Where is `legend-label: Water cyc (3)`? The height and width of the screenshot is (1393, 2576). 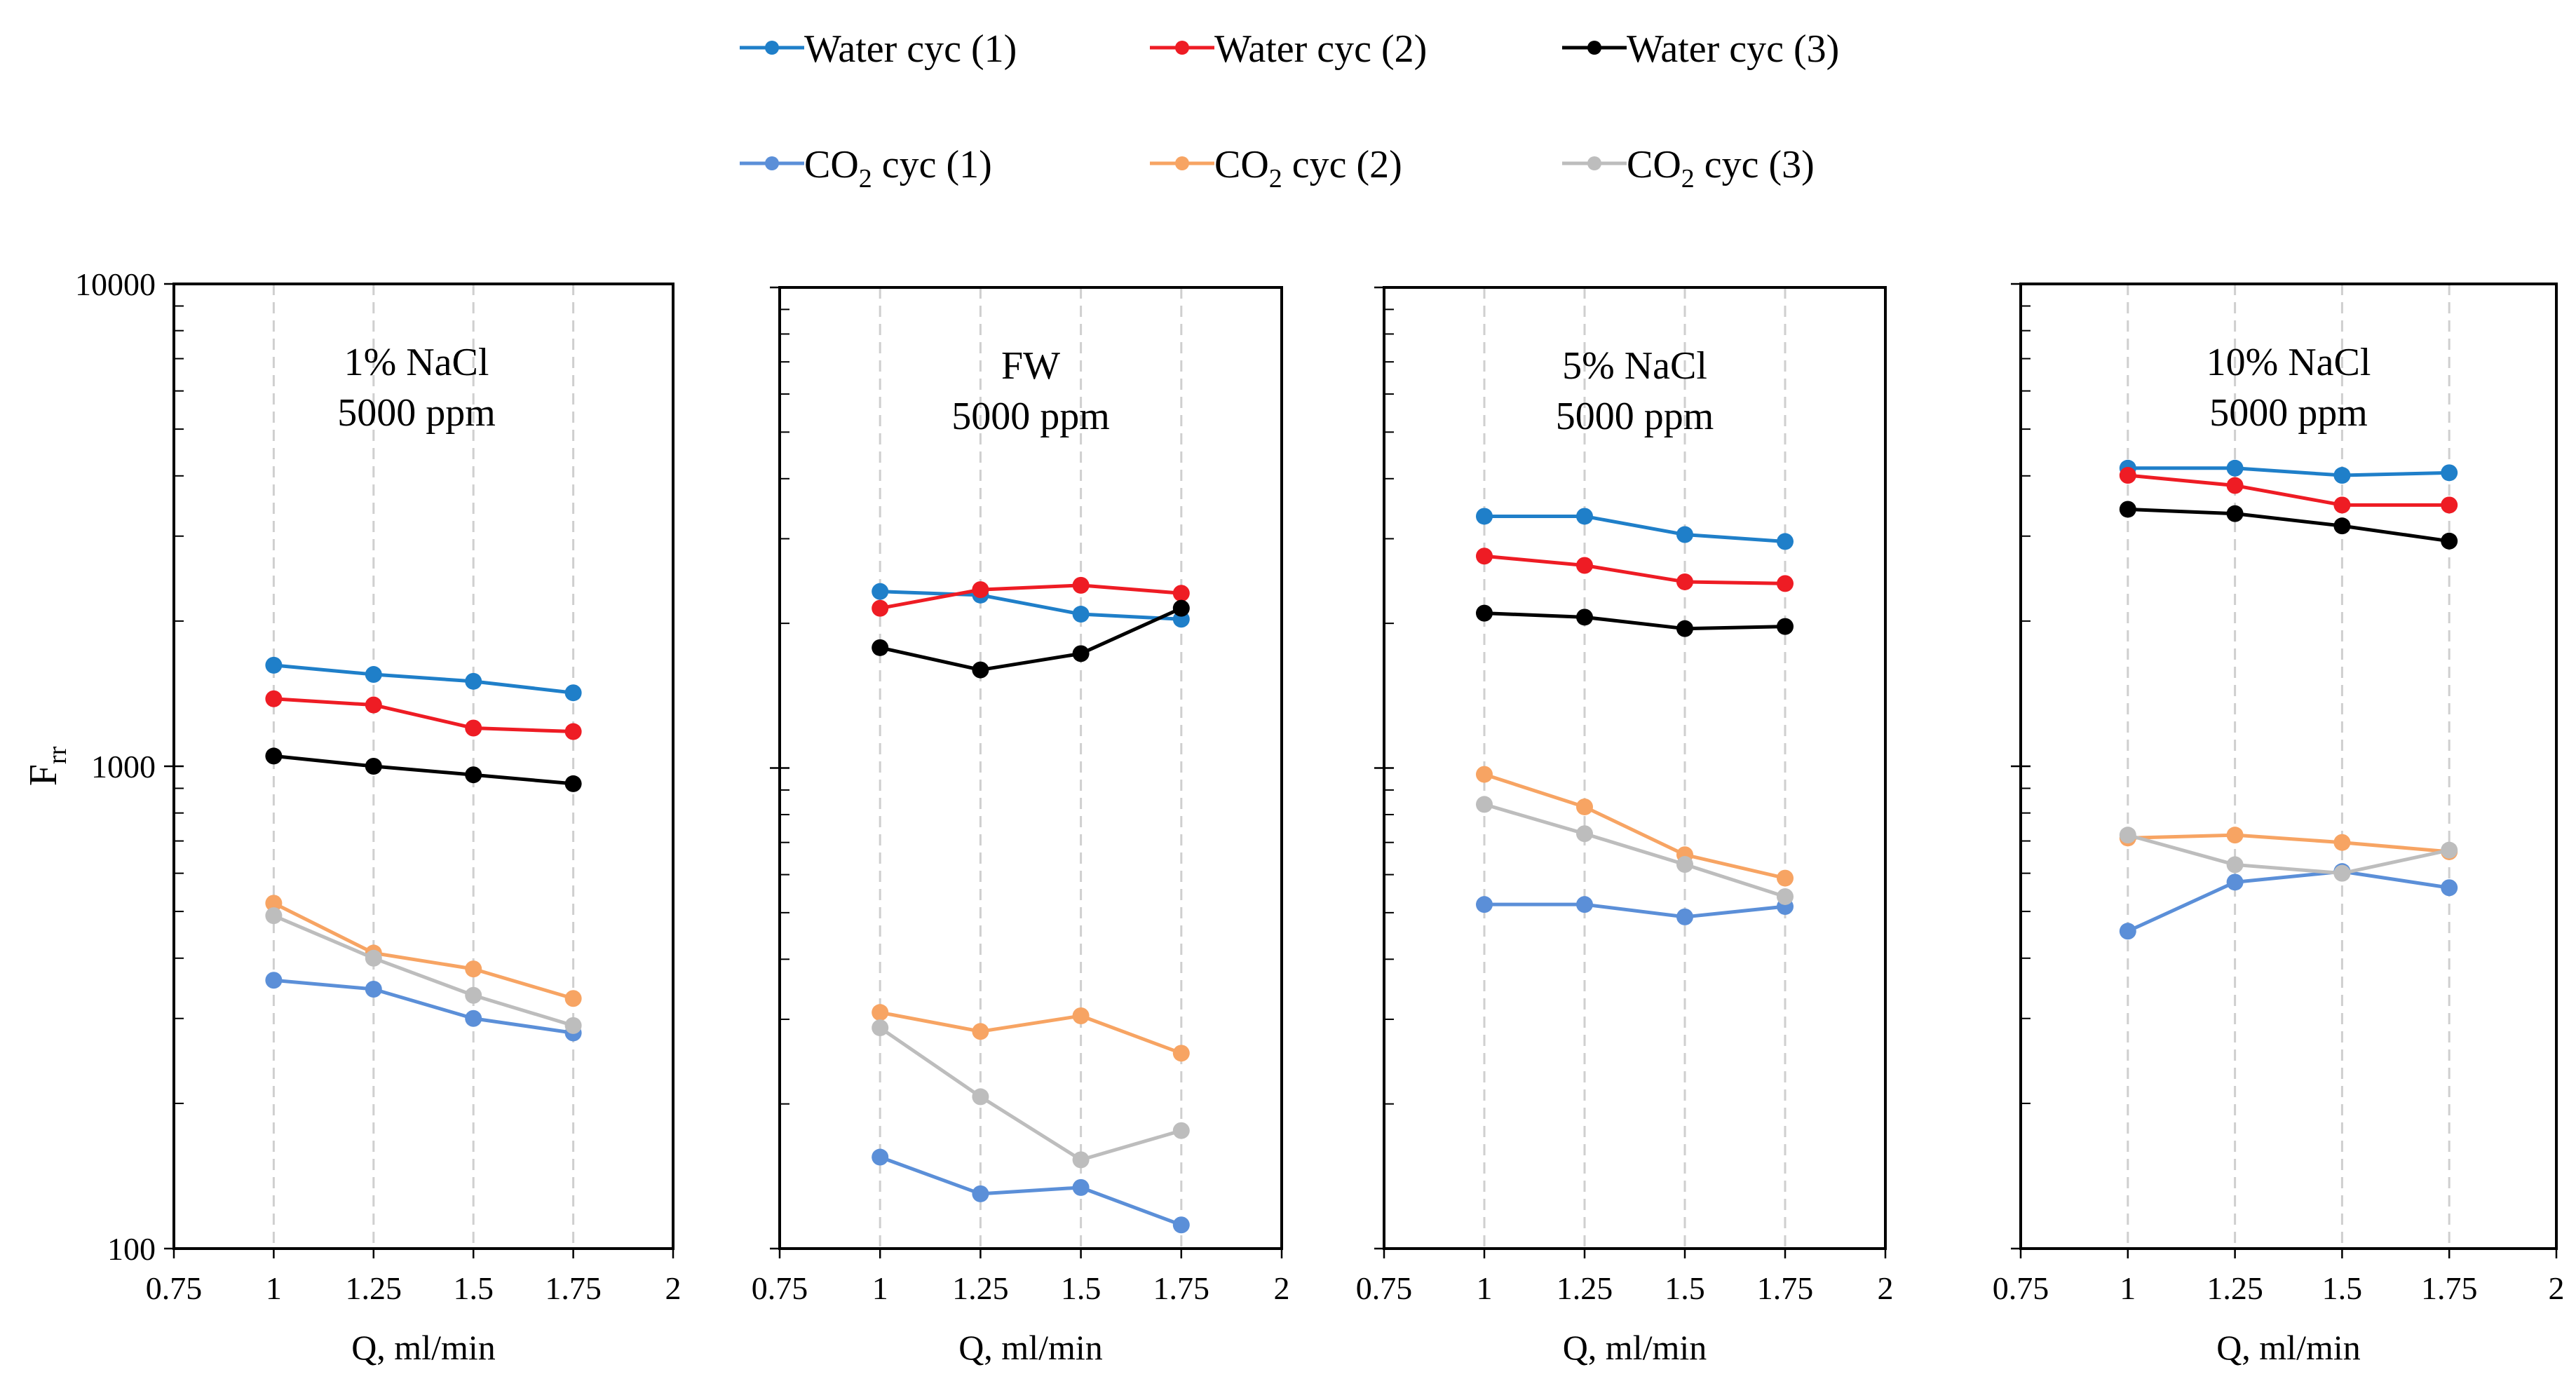
legend-label: Water cyc (3) is located at coordinates (1733, 49).